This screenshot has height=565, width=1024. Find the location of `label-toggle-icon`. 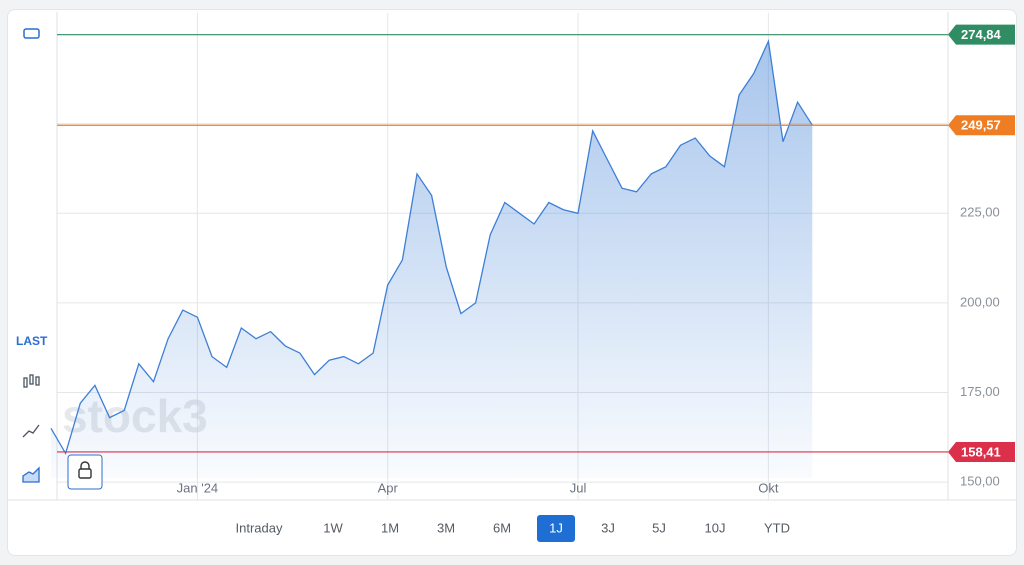

label-toggle-icon is located at coordinates (31, 33).